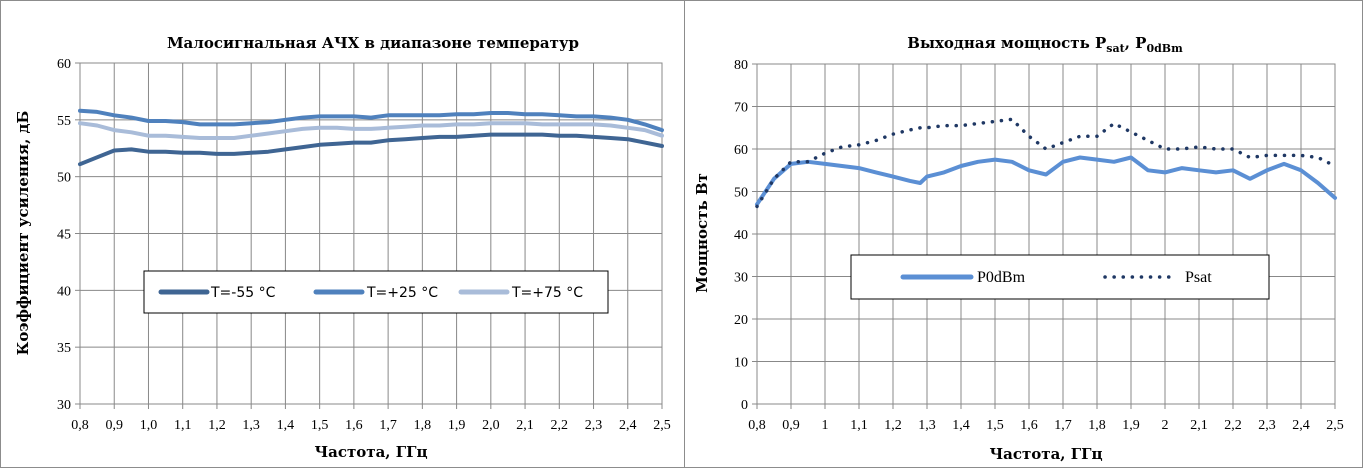 The image size is (1363, 470). I want to click on left-y-tick-label: 35, so click(64, 348).